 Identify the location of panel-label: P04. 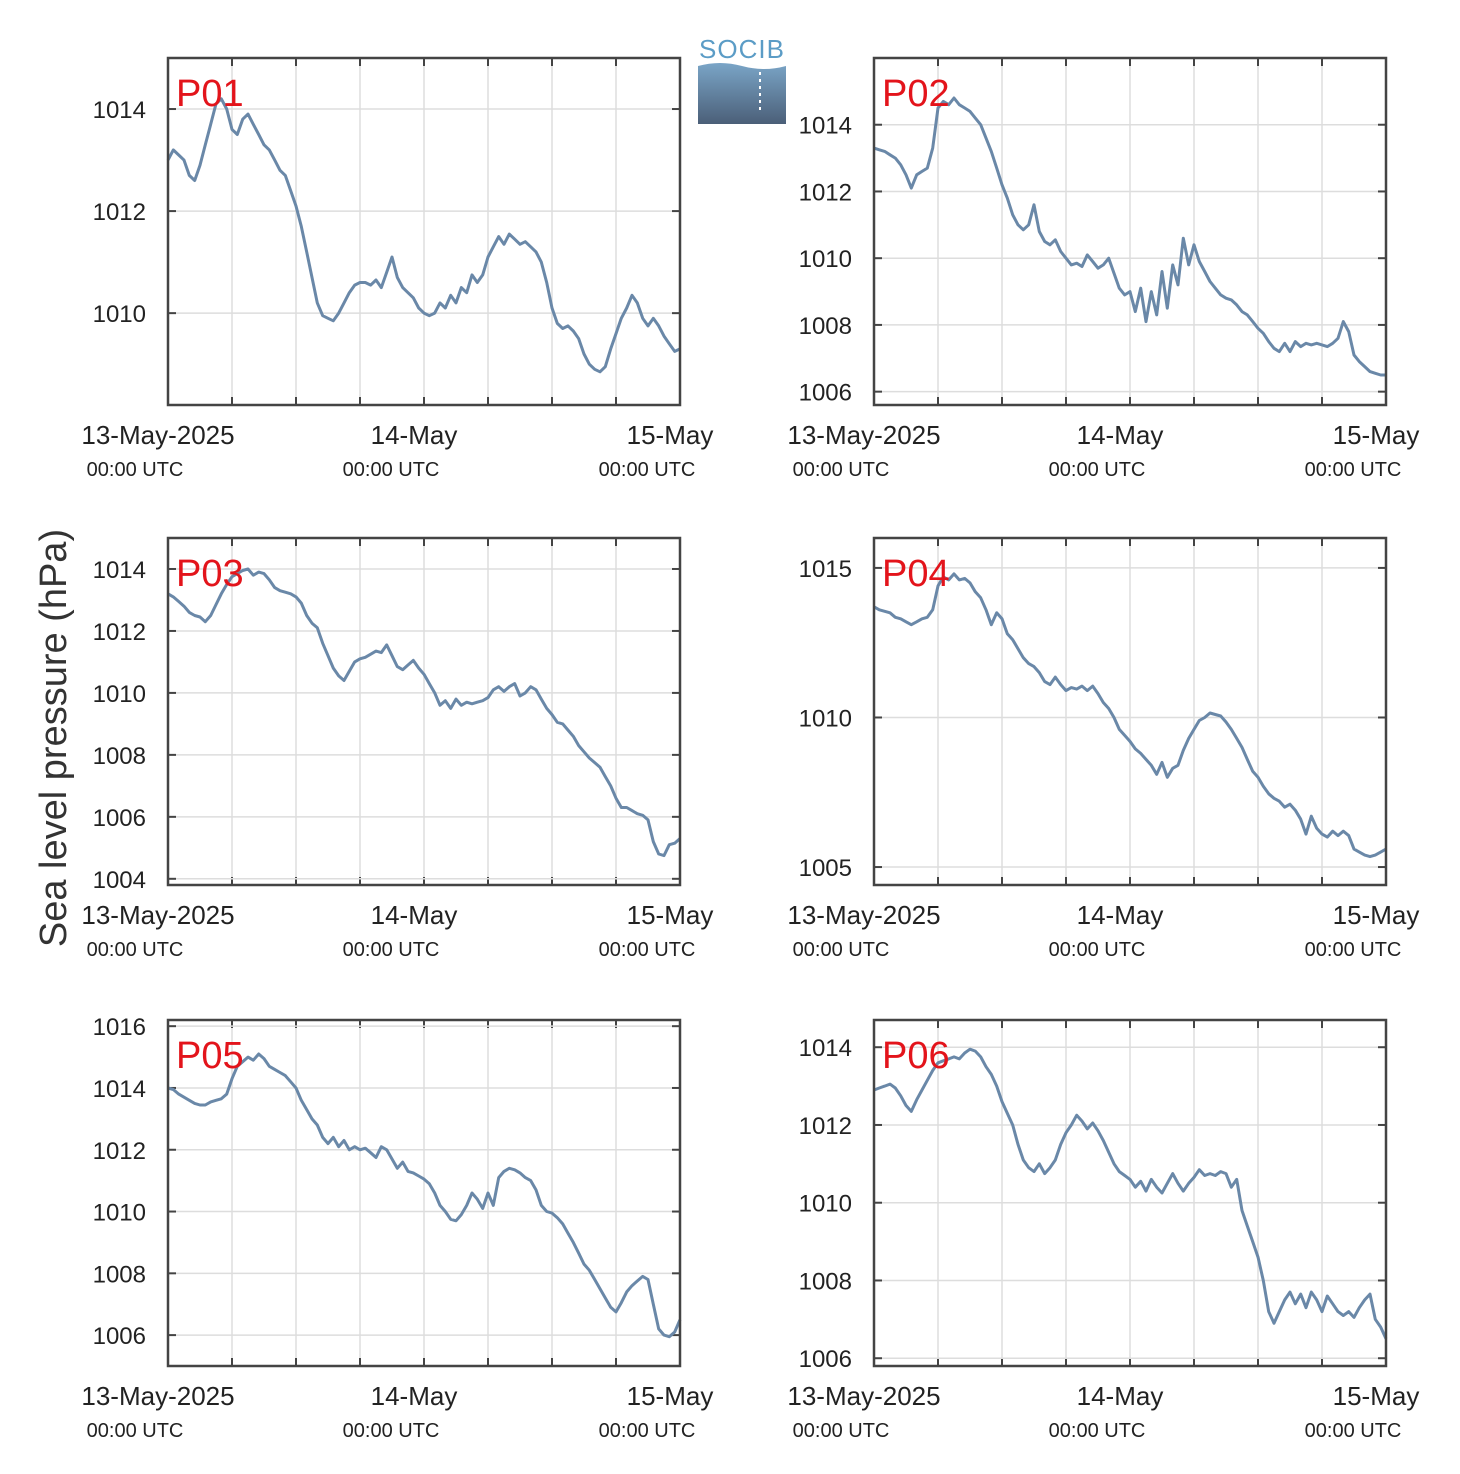
(916, 574).